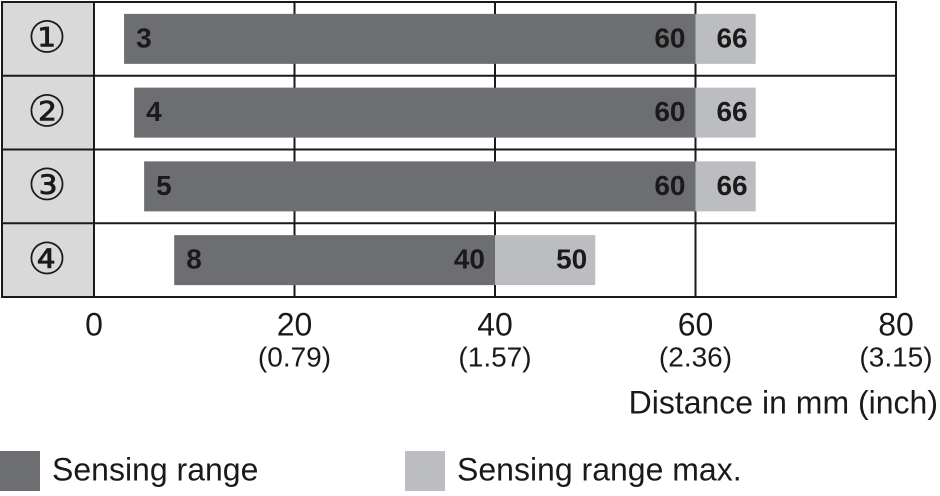 The image size is (940, 496). What do you see at coordinates (895, 356) in the screenshot?
I see `x-tick-inch-label: (3.15)` at bounding box center [895, 356].